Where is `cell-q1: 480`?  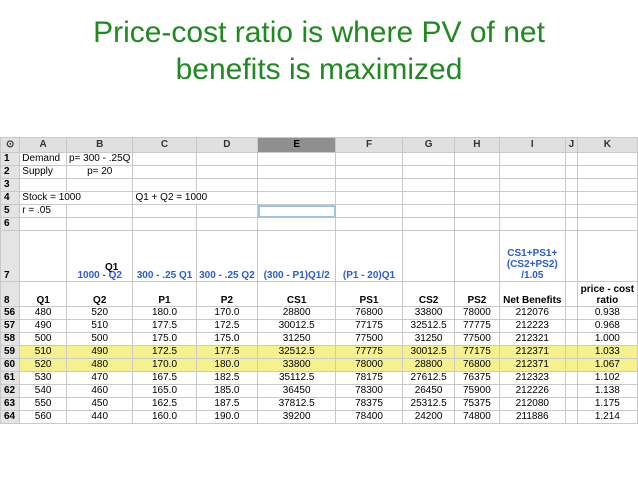 cell-q1: 480 is located at coordinates (43, 313).